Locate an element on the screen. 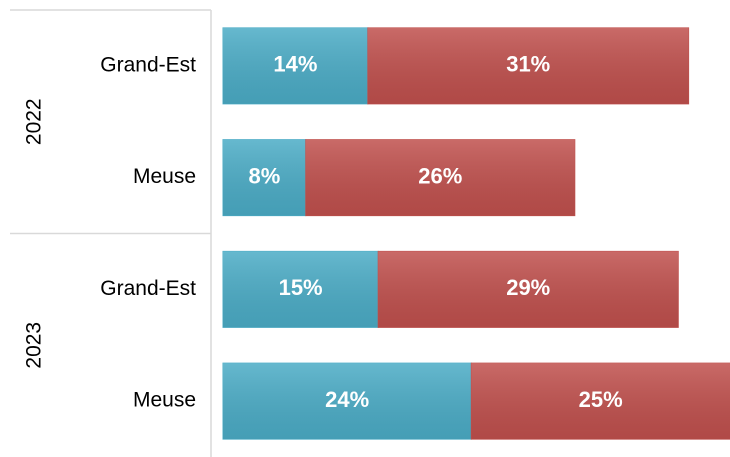 This screenshot has height=457, width=730. value-label: 29% is located at coordinates (528, 287).